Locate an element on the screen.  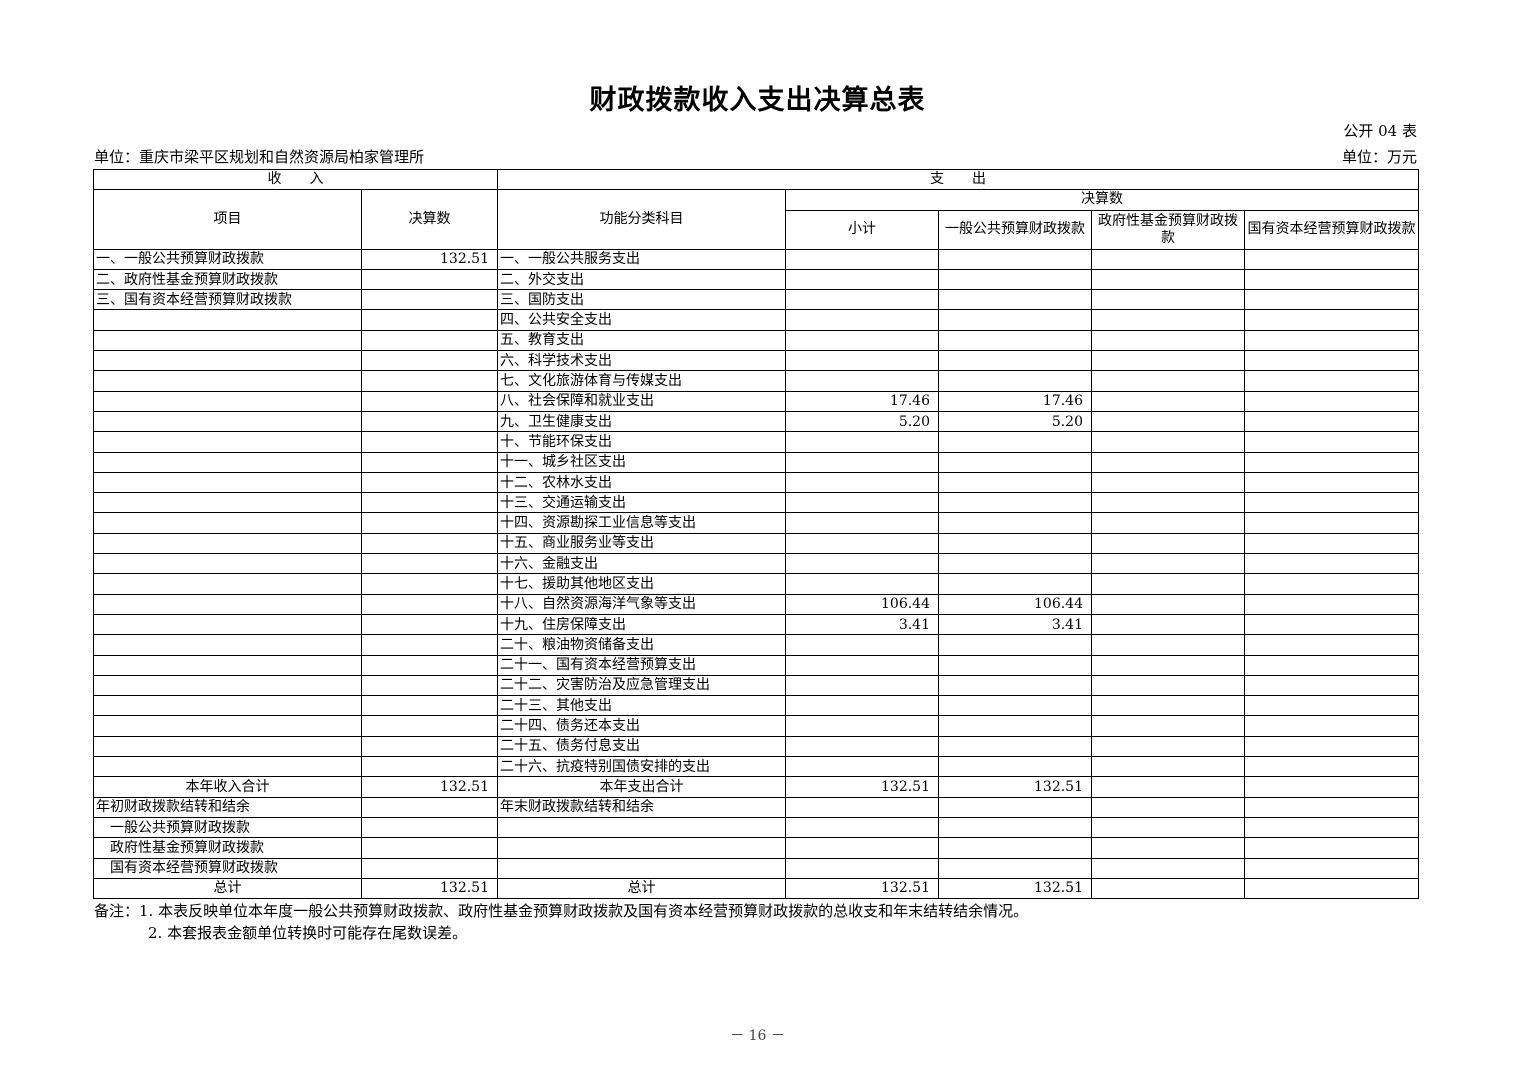
right-item-cell: 二十一、国有资本经营预算支出 is located at coordinates (641, 665).